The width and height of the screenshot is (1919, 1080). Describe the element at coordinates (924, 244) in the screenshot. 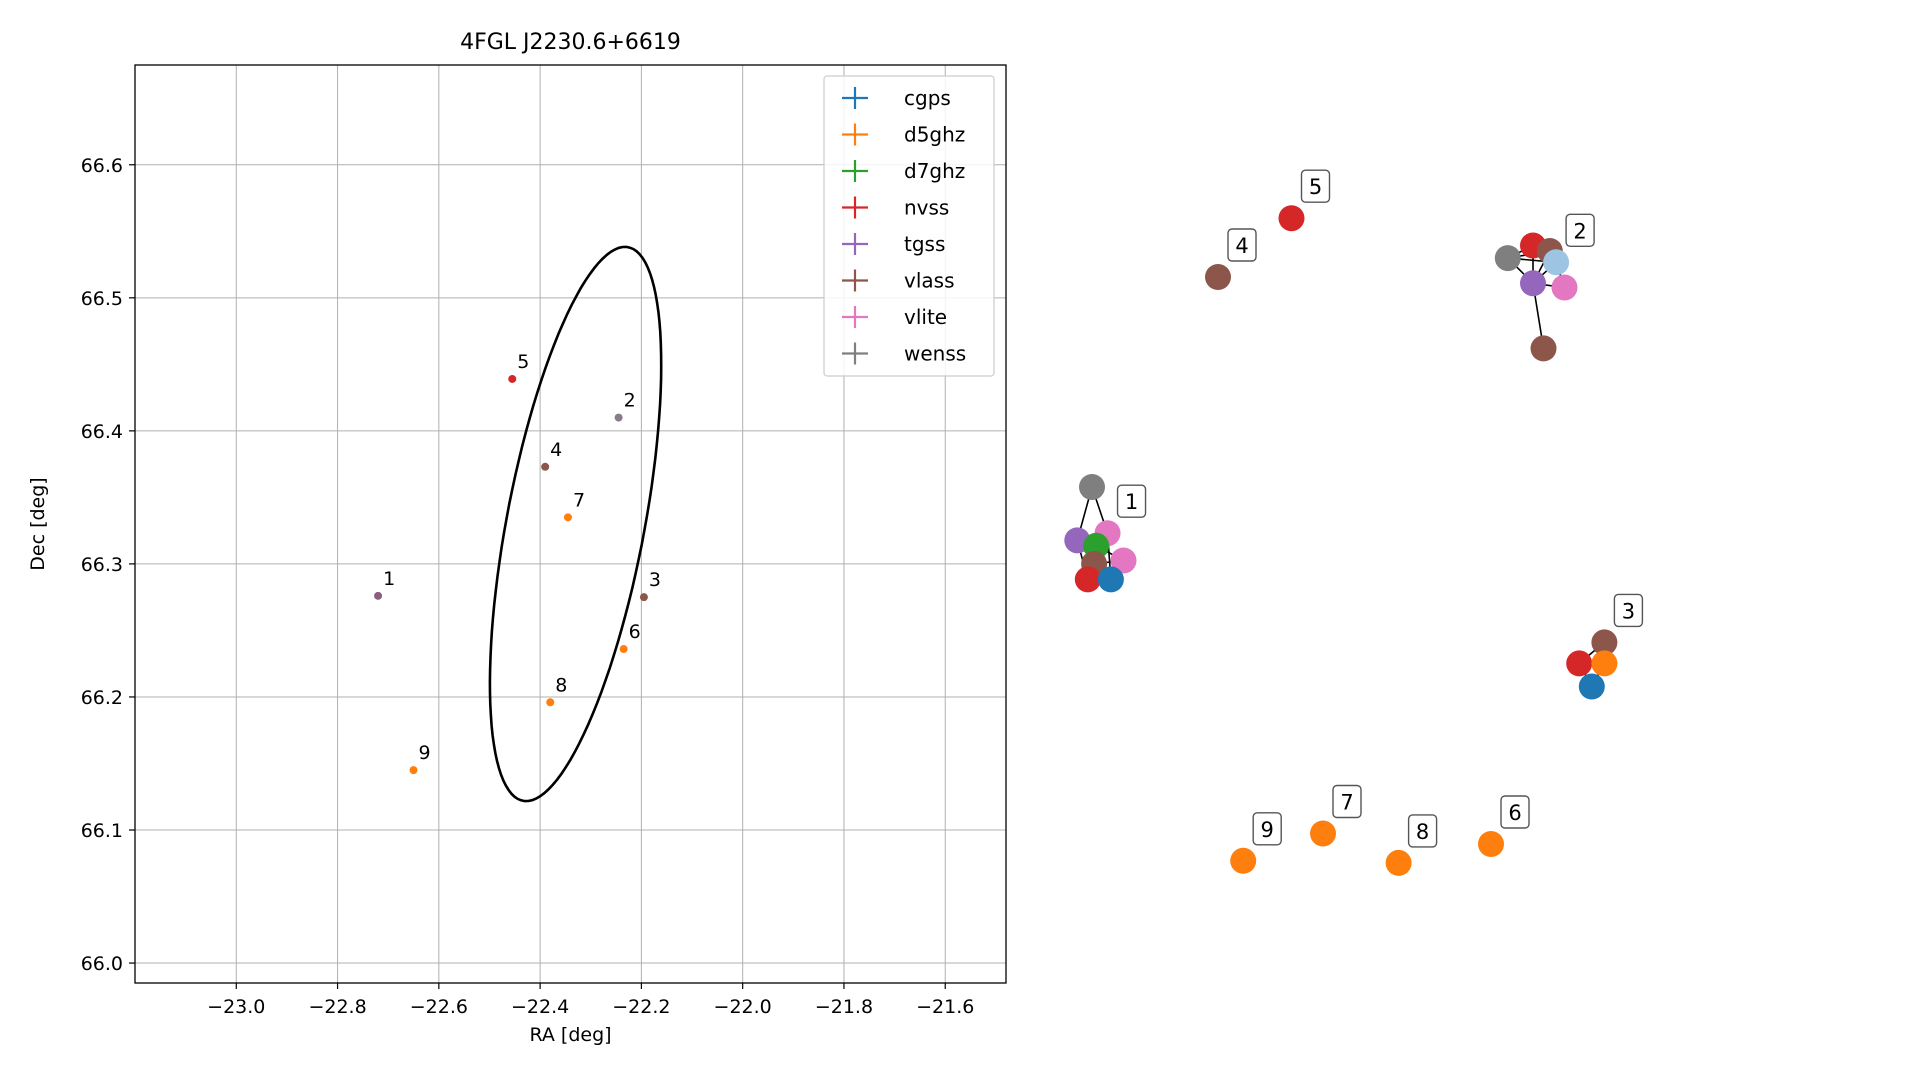

I see `legend-label: tgss` at that location.